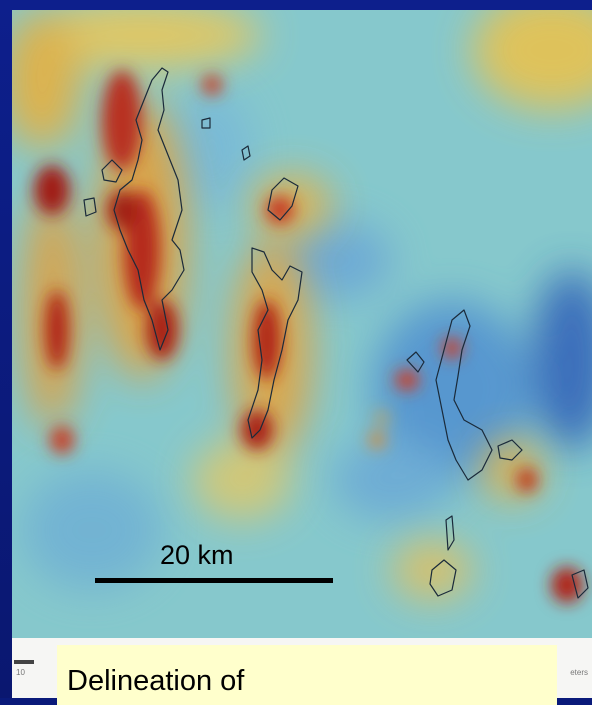 The image size is (592, 705). Describe the element at coordinates (307, 675) in the screenshot. I see `caption-box: Delineation of` at that location.